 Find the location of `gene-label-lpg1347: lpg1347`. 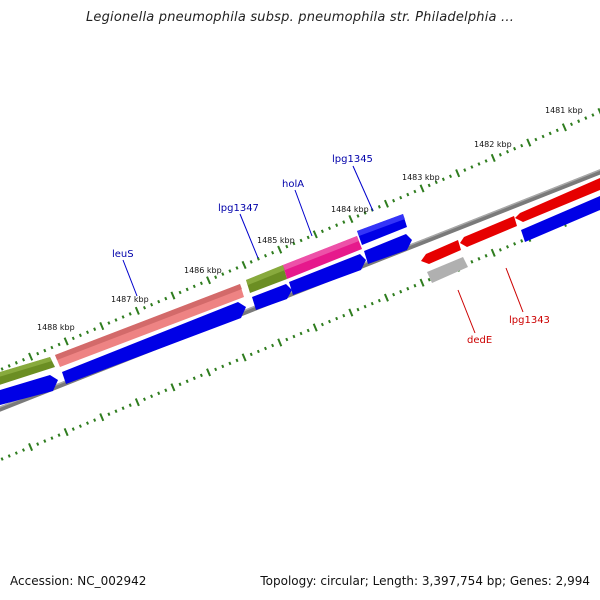

gene-label-lpg1347: lpg1347 is located at coordinates (238, 208).